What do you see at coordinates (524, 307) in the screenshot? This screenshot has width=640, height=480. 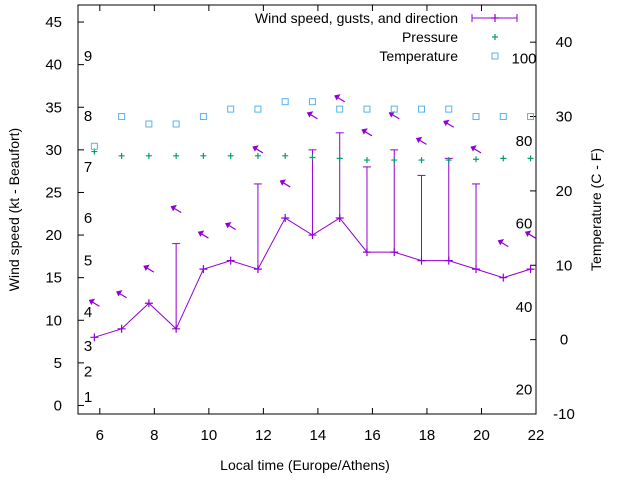 I see `fahrenheit-label: 40` at bounding box center [524, 307].